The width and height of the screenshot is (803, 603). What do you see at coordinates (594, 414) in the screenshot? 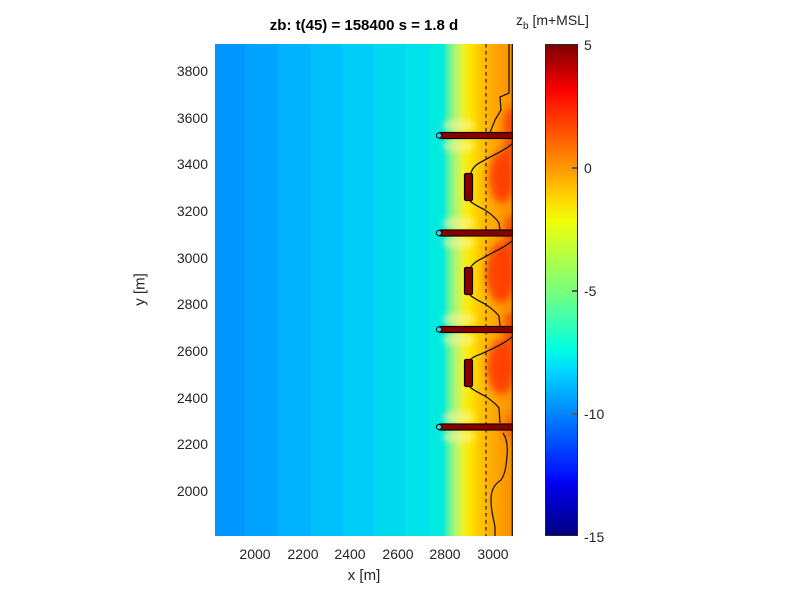
I see `colorbar-tick: -10` at bounding box center [594, 414].